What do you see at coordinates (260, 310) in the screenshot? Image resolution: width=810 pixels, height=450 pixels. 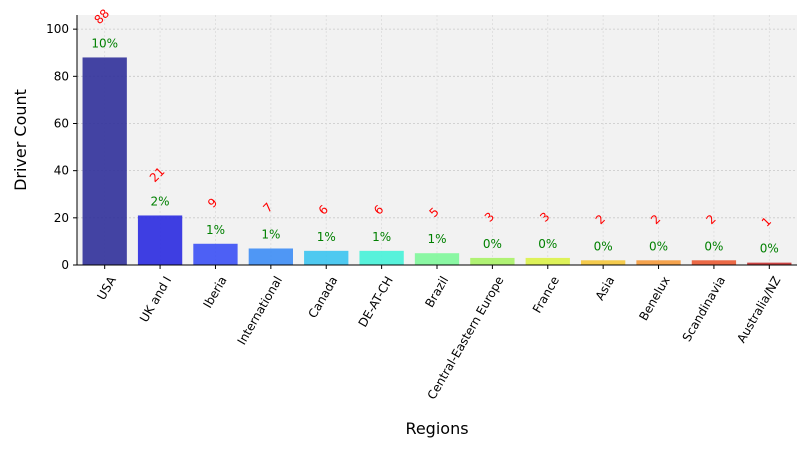 I see `x-tick-label: International` at bounding box center [260, 310].